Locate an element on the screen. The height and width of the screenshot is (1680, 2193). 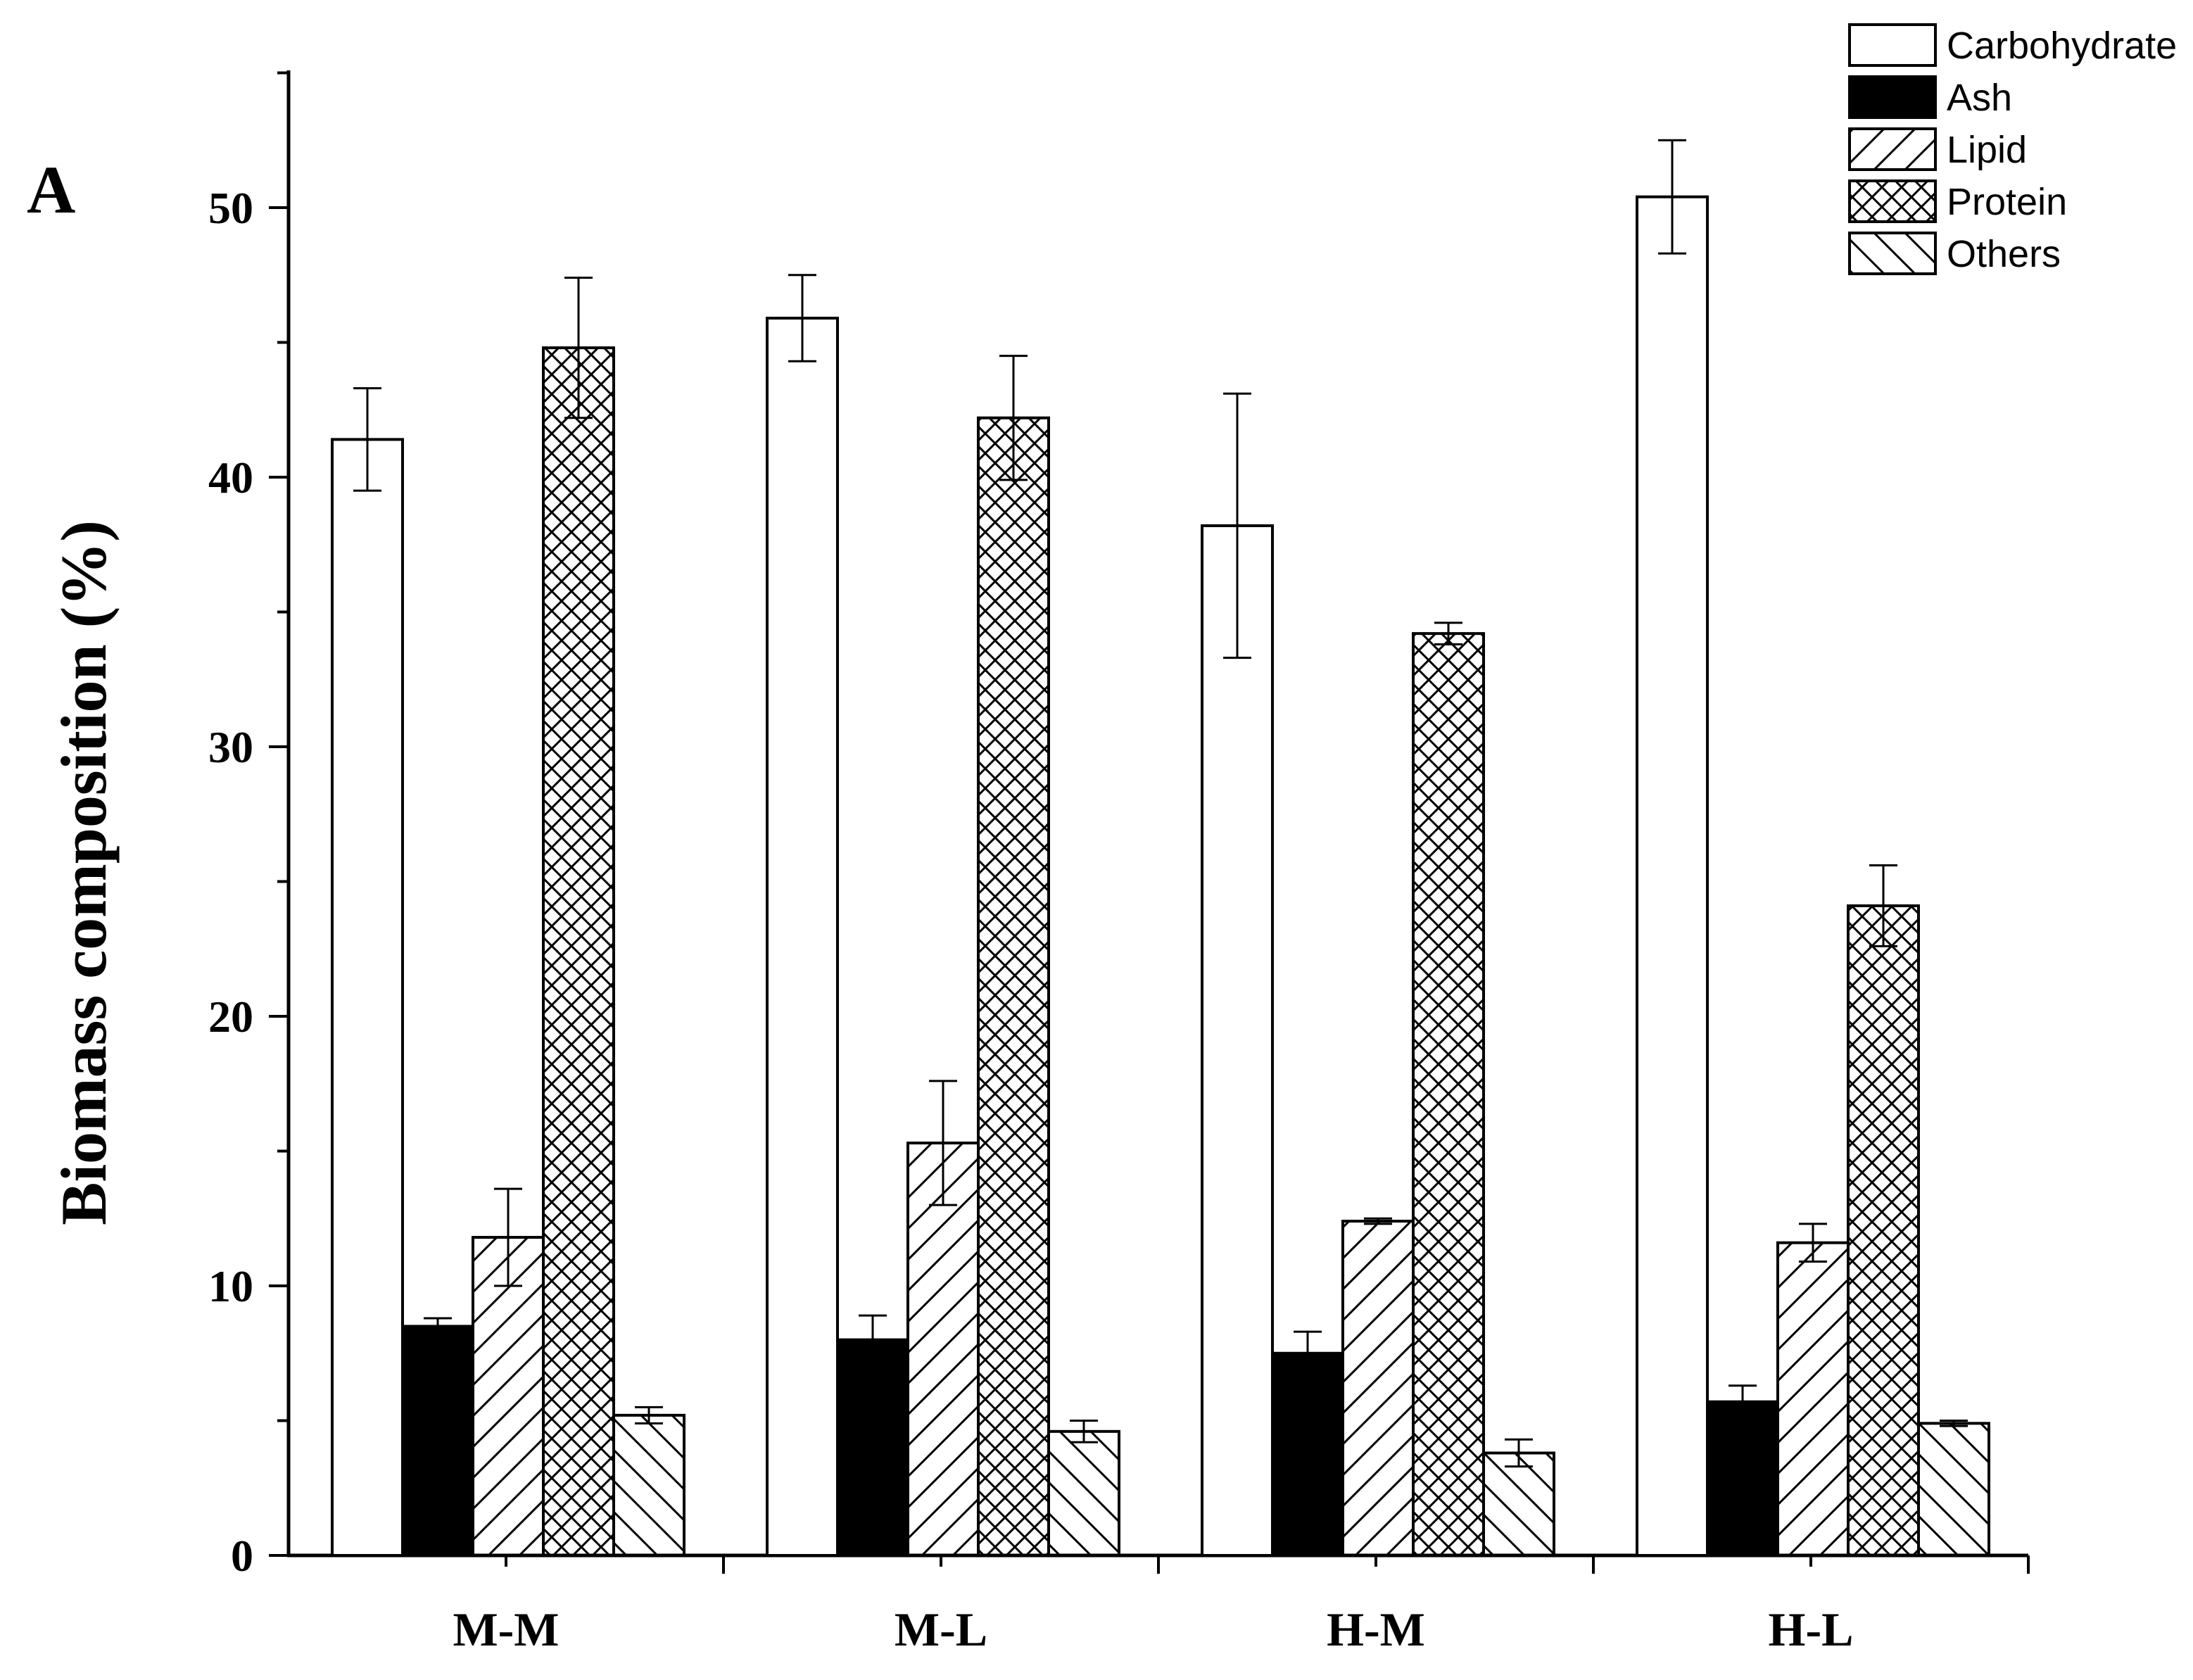
y-tick-label: 40 is located at coordinates (230, 478).